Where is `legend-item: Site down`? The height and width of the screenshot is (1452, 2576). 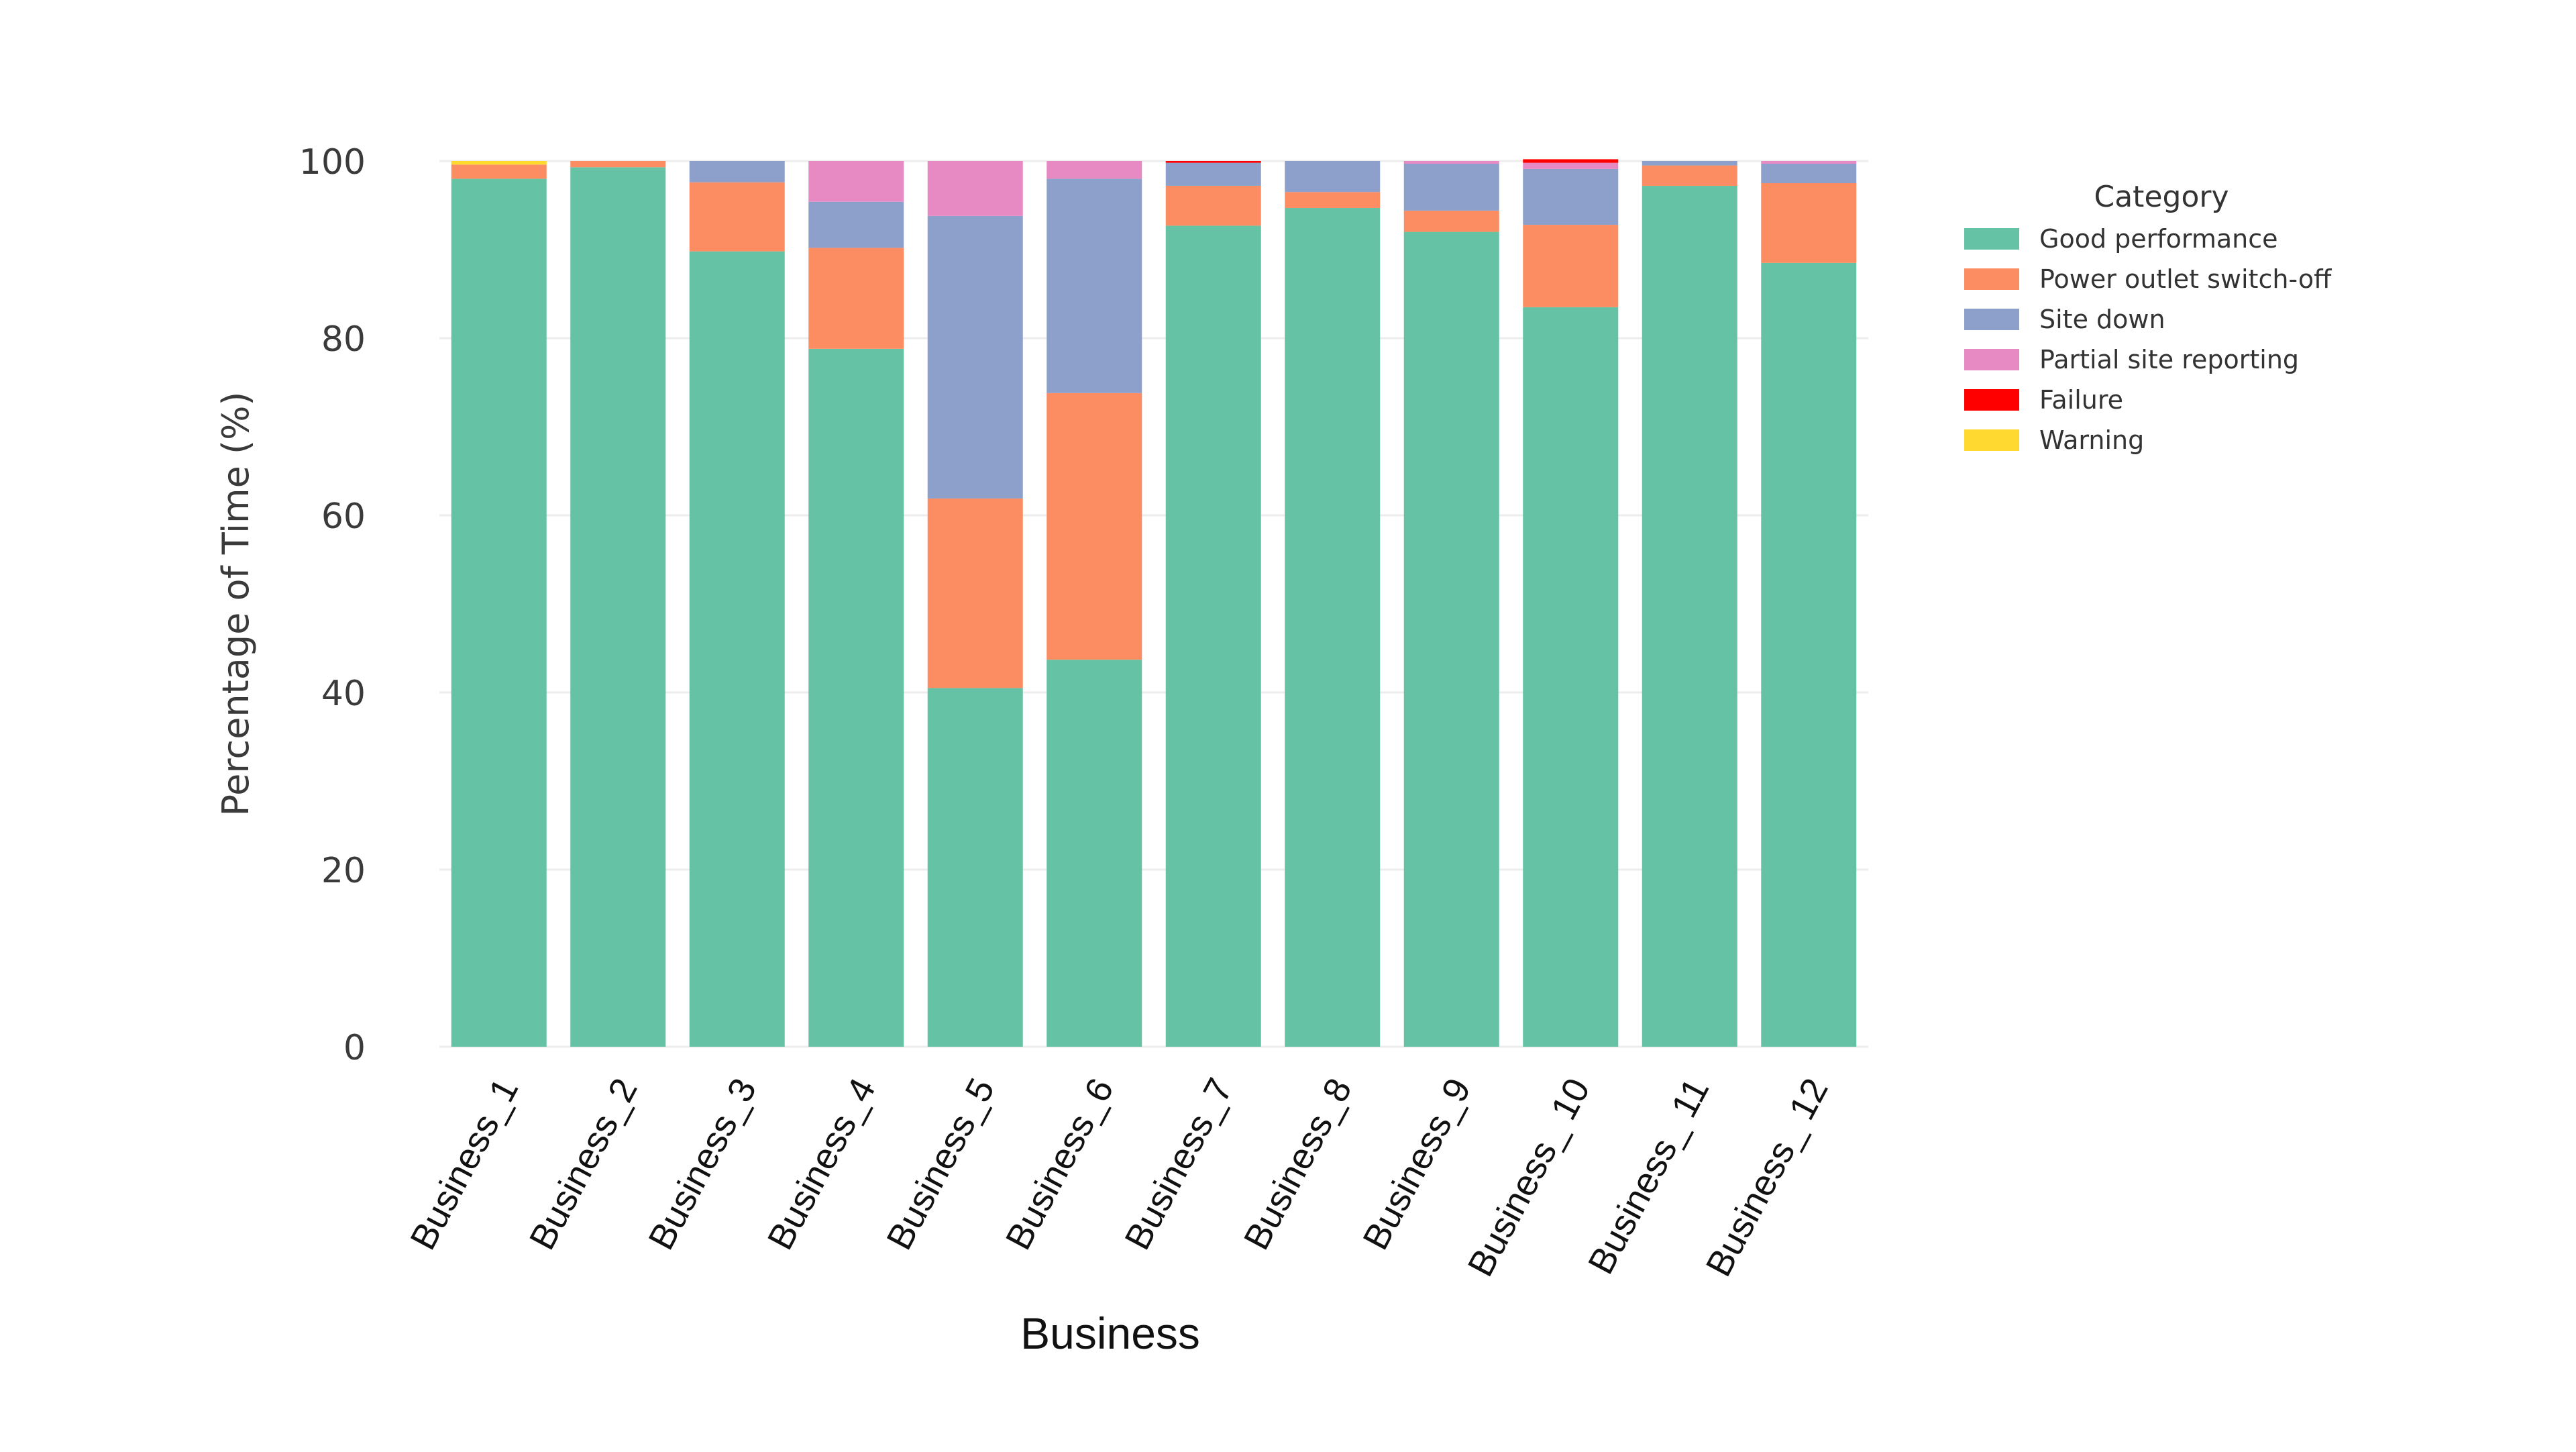
legend-item: Site down is located at coordinates (2064, 319).